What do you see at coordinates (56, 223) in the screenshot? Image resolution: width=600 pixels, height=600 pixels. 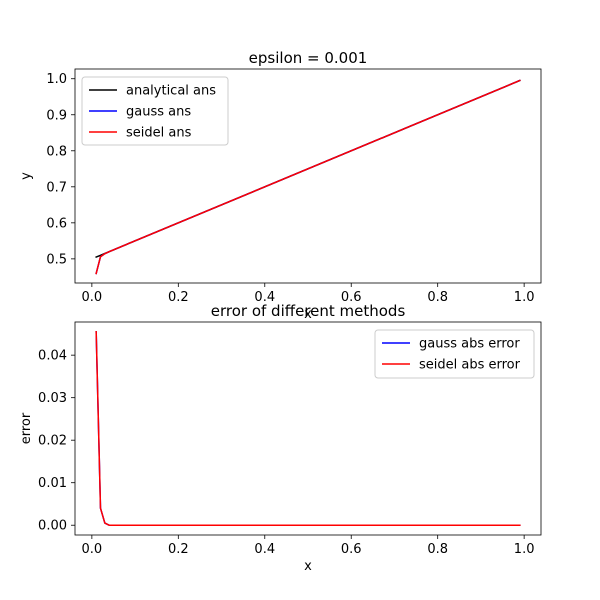 I see `y-tick-label: 0.6` at bounding box center [56, 223].